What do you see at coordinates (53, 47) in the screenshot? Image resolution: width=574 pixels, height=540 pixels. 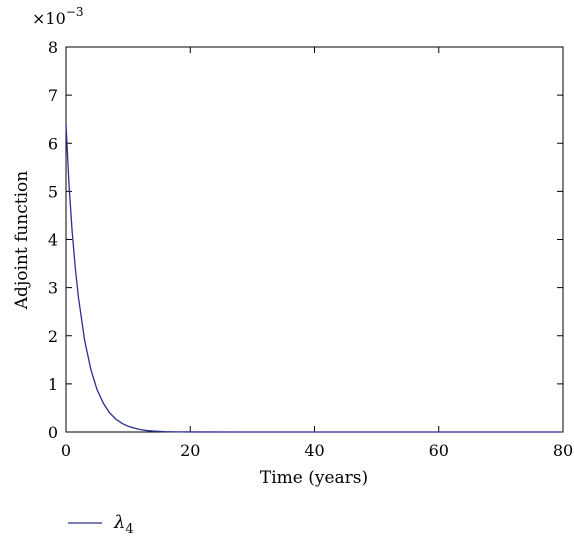 I see `y-tick-label: 8` at bounding box center [53, 47].